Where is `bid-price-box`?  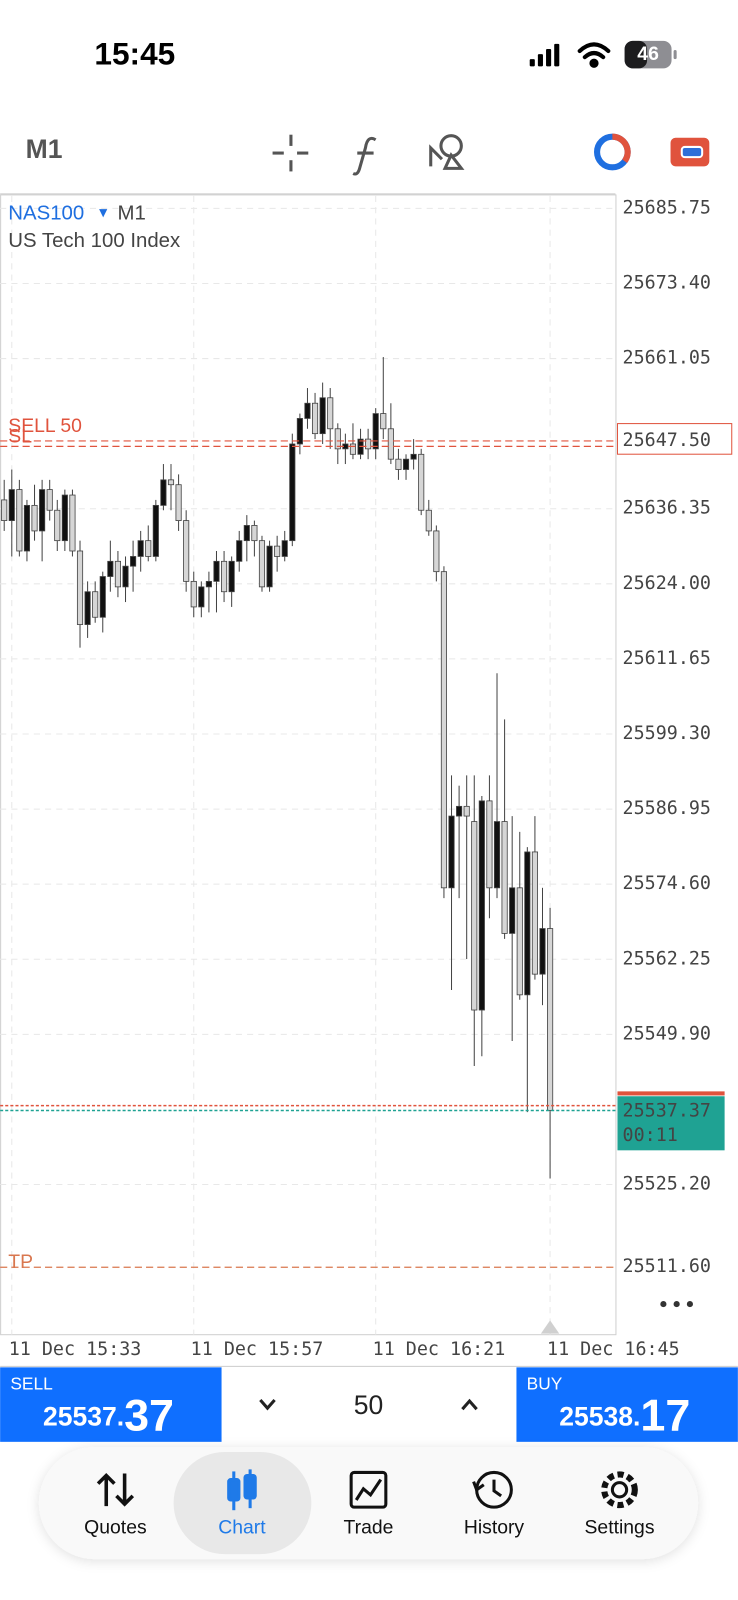 bid-price-box is located at coordinates (671, 1123).